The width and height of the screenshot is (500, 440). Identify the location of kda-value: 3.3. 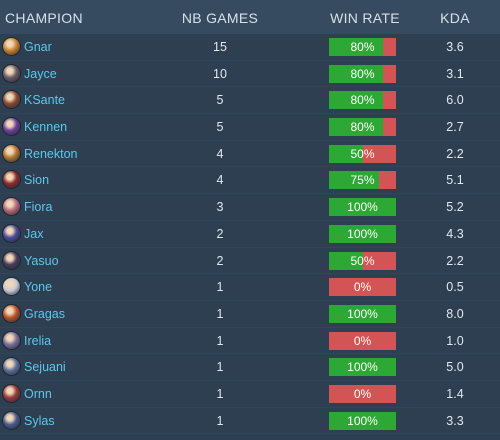
(455, 420).